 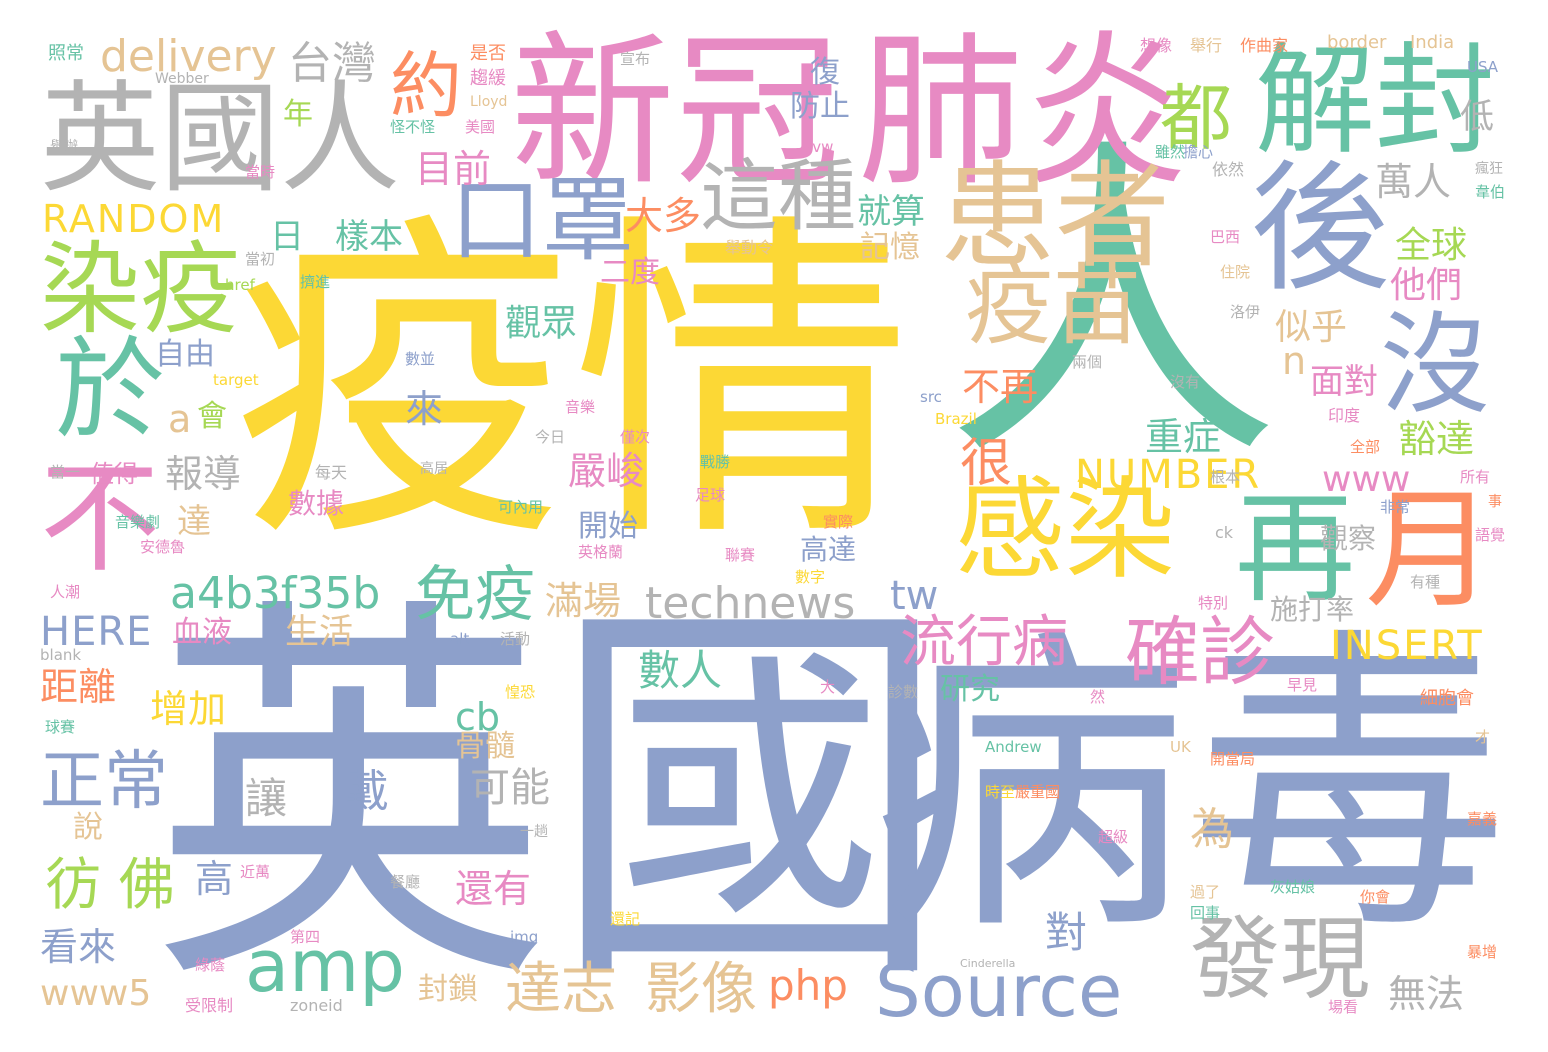 What do you see at coordinates (1245, 312) in the screenshot?
I see `word-luoyi: 洛伊` at bounding box center [1245, 312].